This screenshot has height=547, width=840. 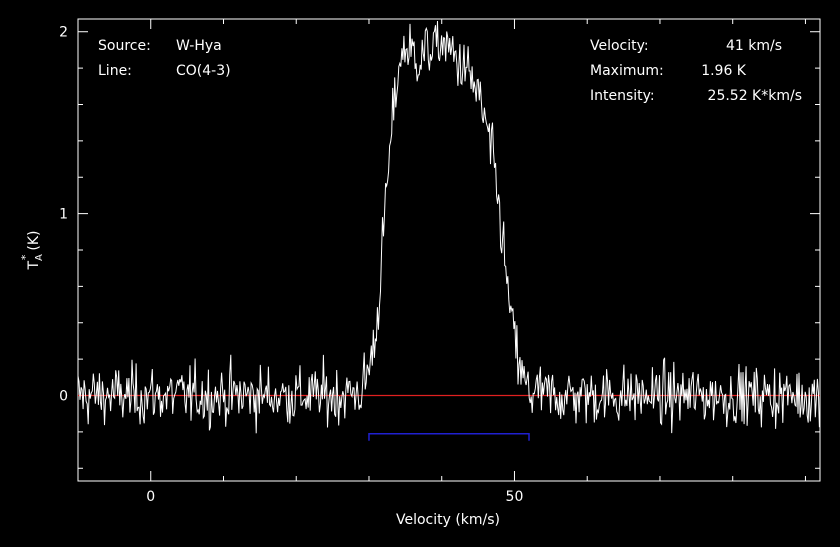 What do you see at coordinates (34, 240) in the screenshot?
I see `y-axis-label-unit: (K)` at bounding box center [34, 240].